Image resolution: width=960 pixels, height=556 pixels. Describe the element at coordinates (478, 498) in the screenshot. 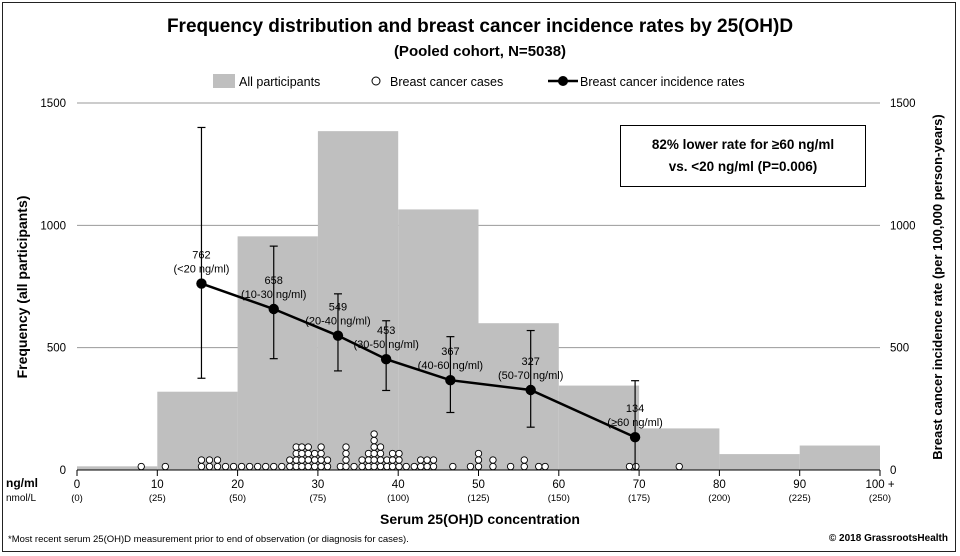

I see `x-tick-label-nmol: (125)` at that location.